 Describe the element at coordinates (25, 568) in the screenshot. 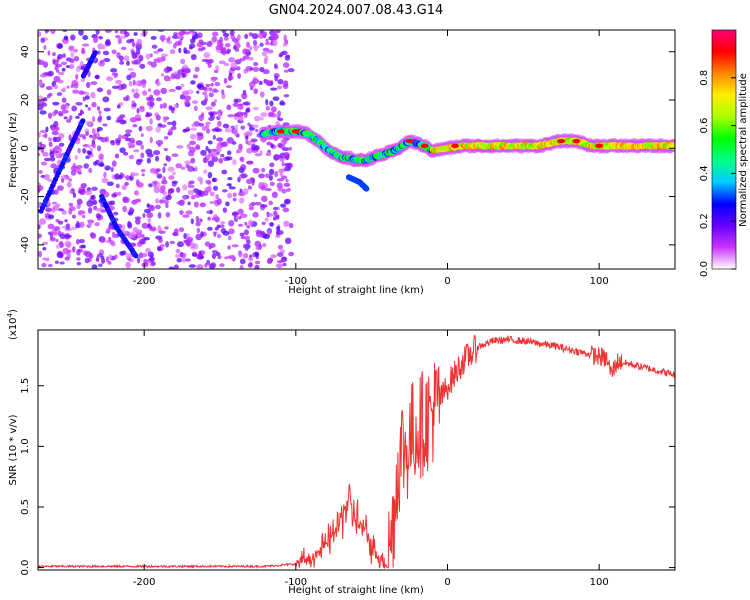

I see `y-tick-label: 0.0` at that location.